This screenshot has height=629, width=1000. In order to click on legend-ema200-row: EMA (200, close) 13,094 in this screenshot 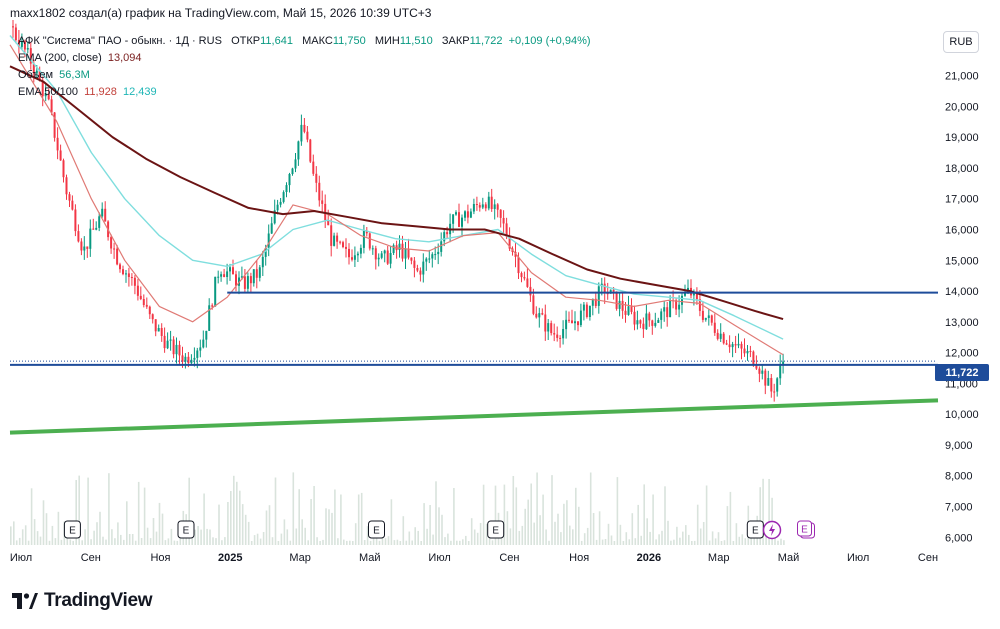, I will do `click(304, 58)`.